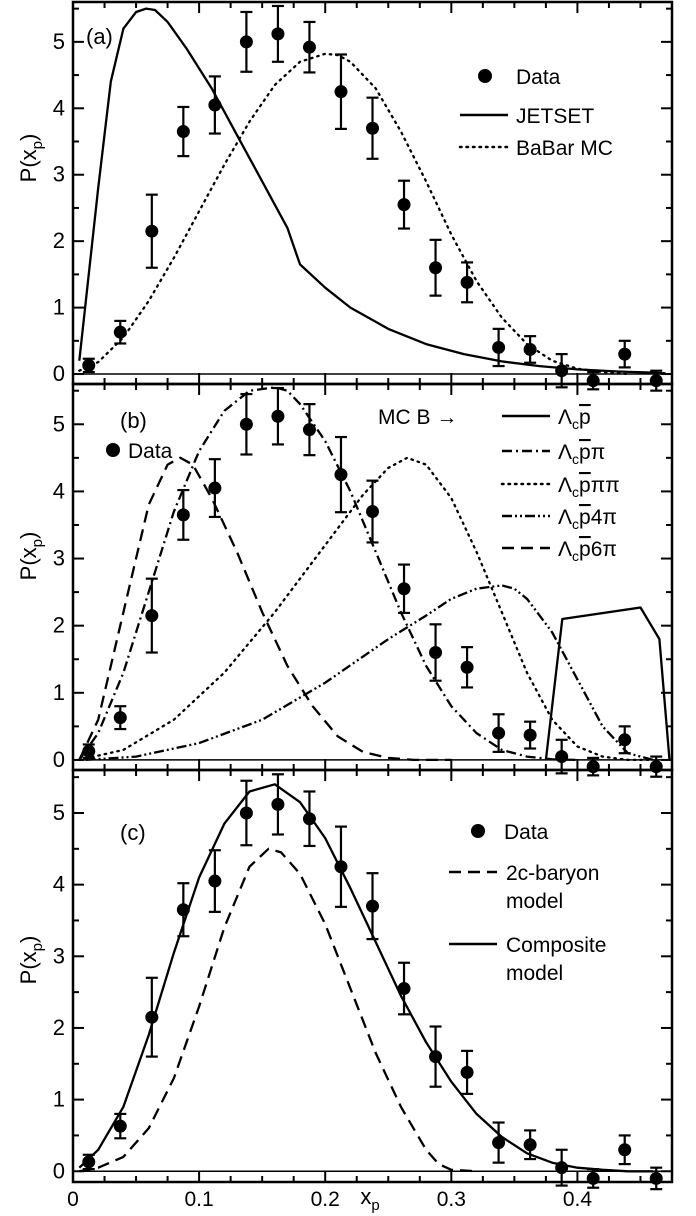  I want to click on legend-b: Data MC B → Λcp Λcpπ Λcpππ Λcp4π Λcp6π, so click(363, 485).